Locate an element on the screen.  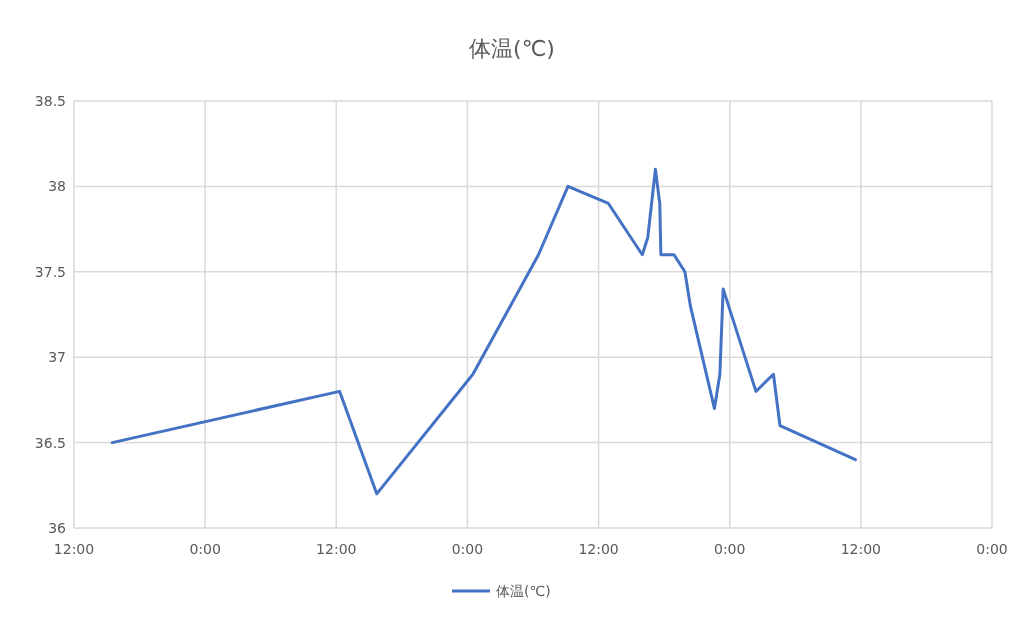
y-tick-label: 38.5 is located at coordinates (50, 100).